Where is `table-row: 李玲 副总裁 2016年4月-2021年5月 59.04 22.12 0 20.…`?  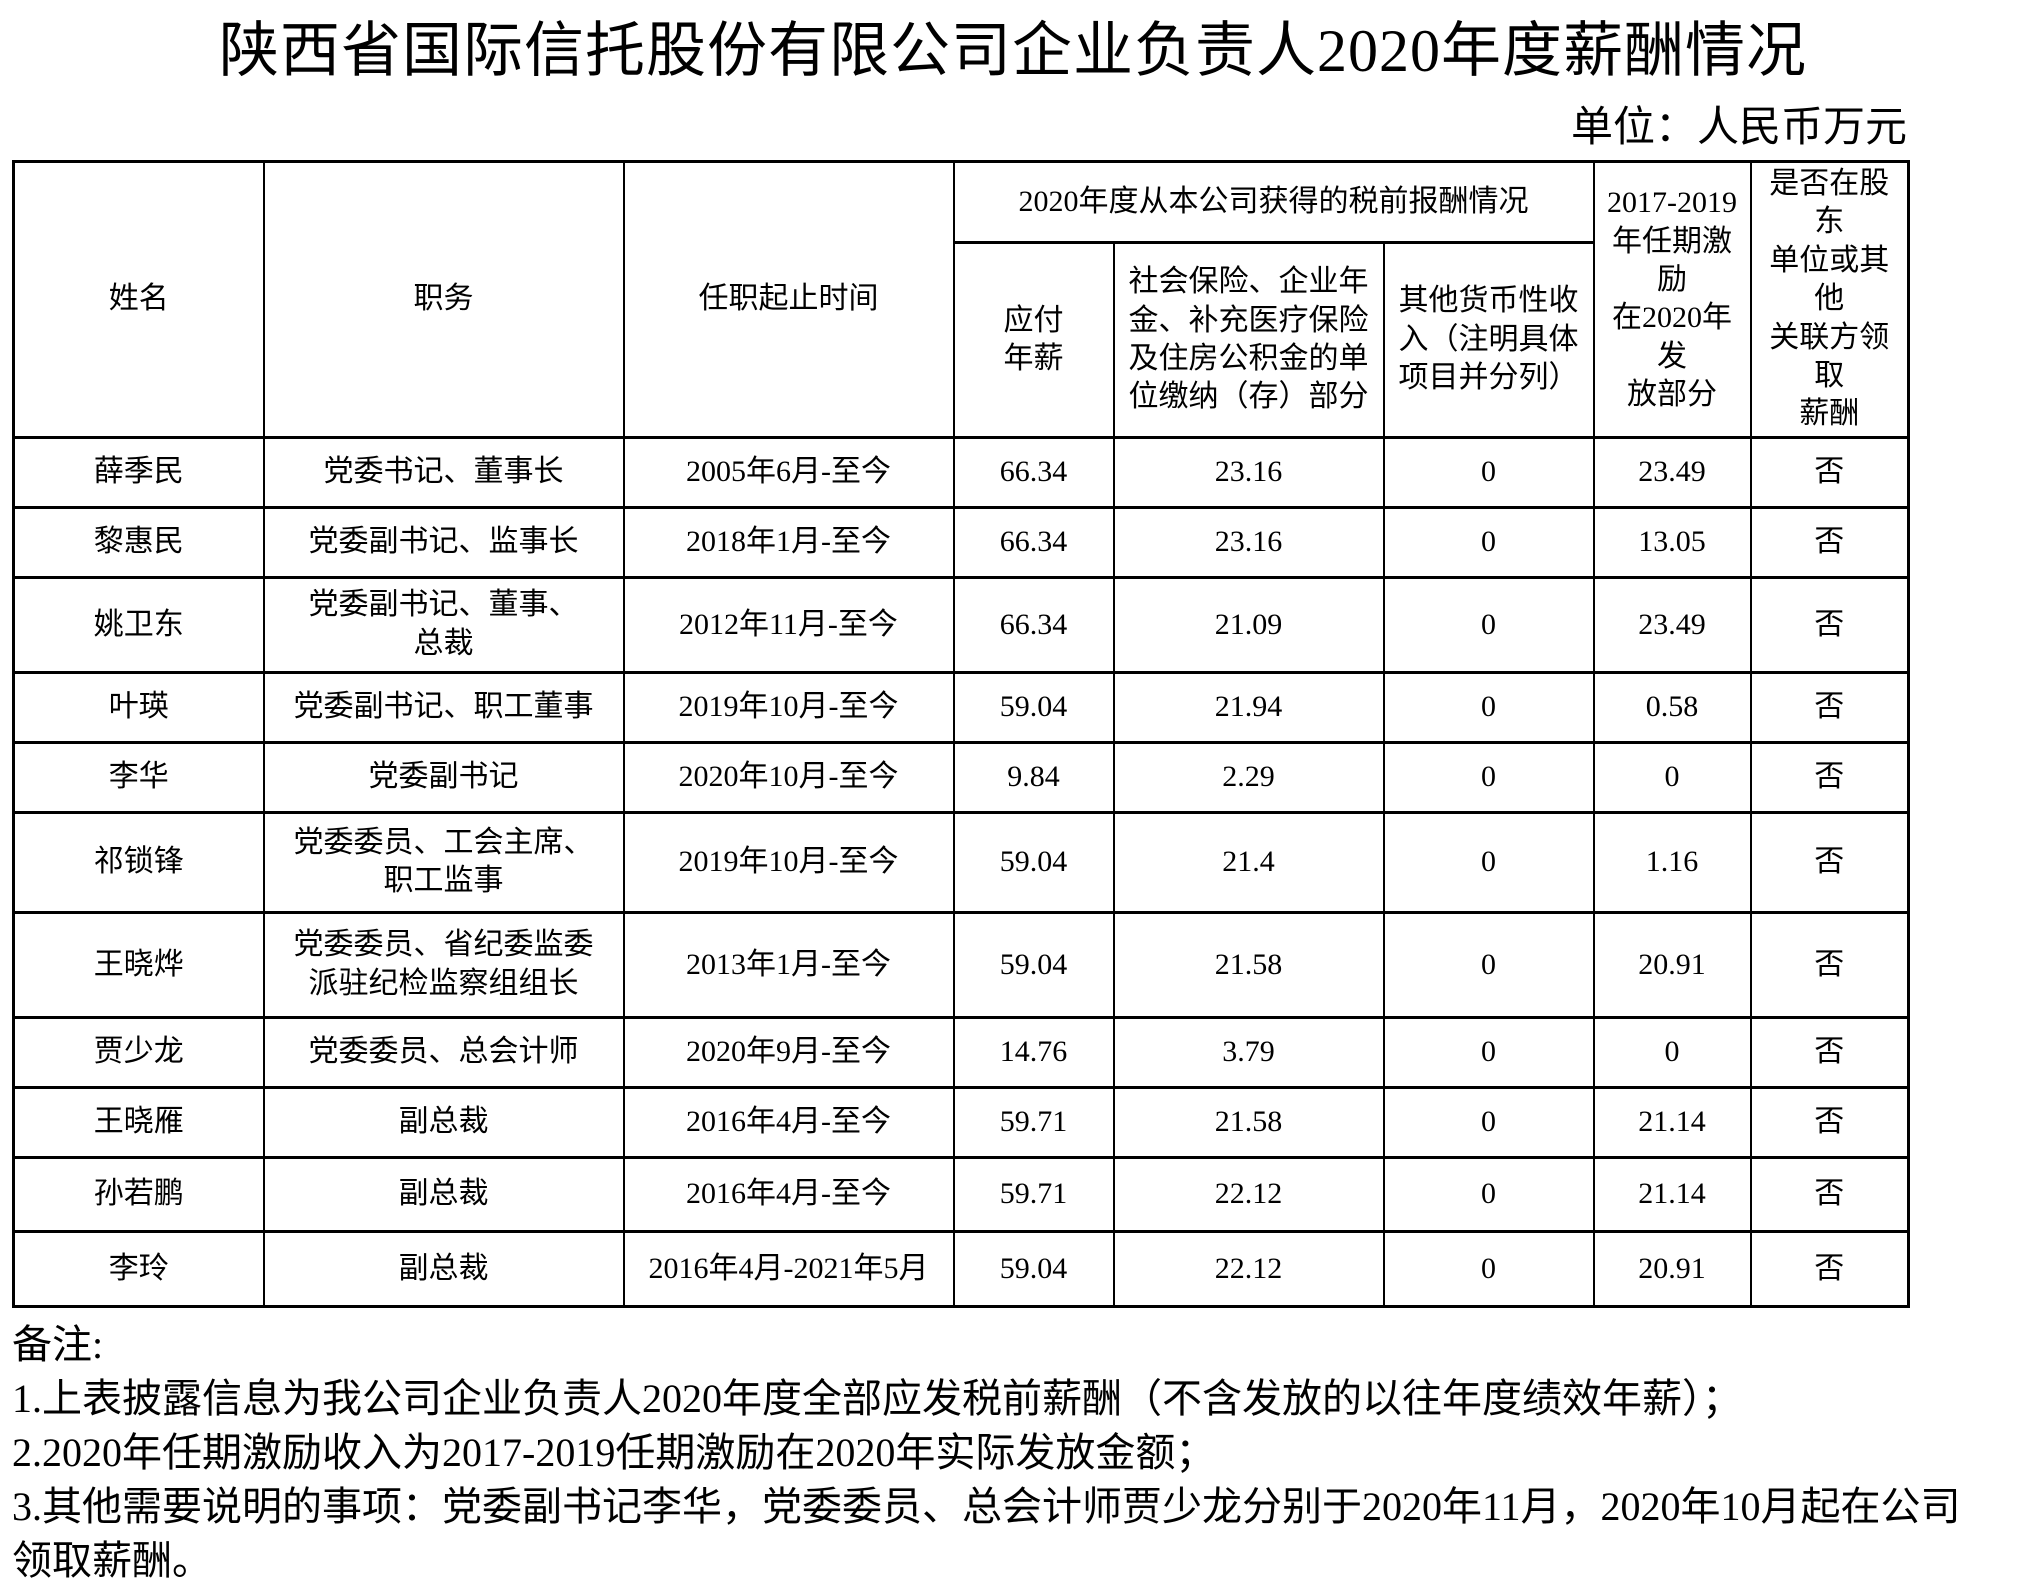
table-row: 李玲 副总裁 2016年4月-2021年5月 59.04 22.12 0 20.… is located at coordinates (961, 1268).